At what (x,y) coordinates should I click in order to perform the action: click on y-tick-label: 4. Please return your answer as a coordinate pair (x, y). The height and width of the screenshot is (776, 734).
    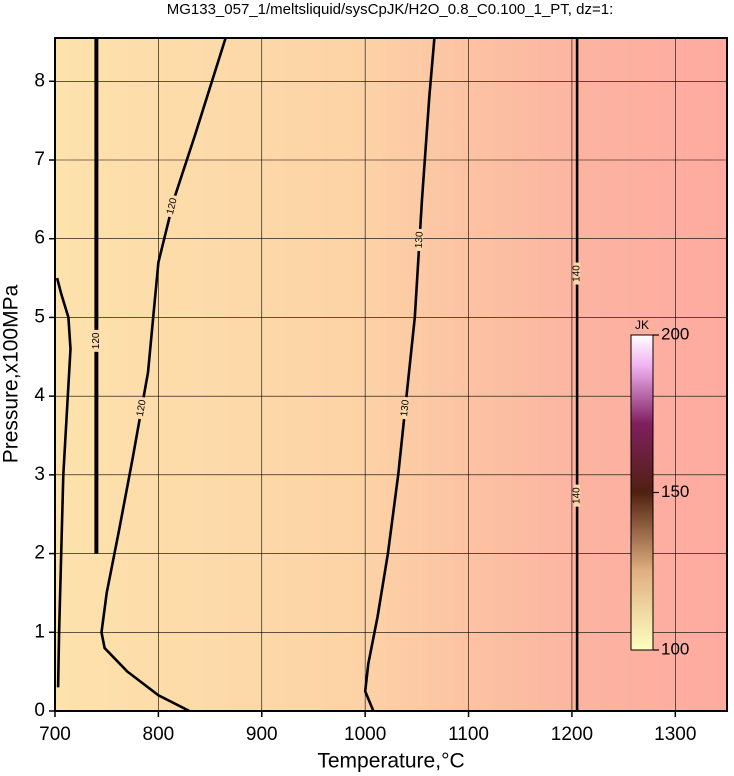
    Looking at the image, I should click on (39, 395).